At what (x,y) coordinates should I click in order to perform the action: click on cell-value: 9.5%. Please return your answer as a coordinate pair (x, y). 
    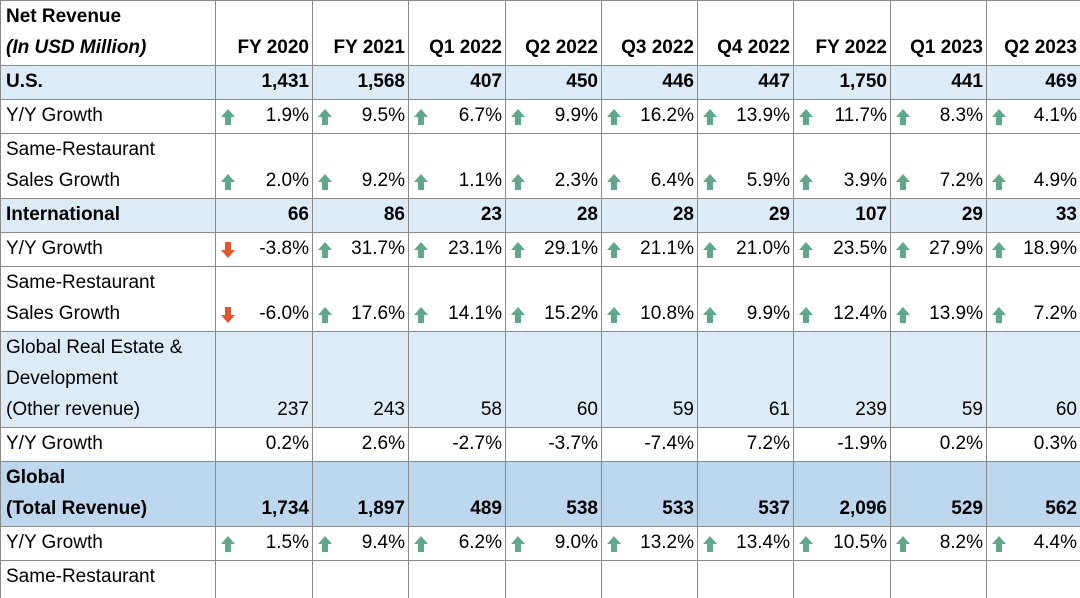
    Looking at the image, I should click on (383, 115).